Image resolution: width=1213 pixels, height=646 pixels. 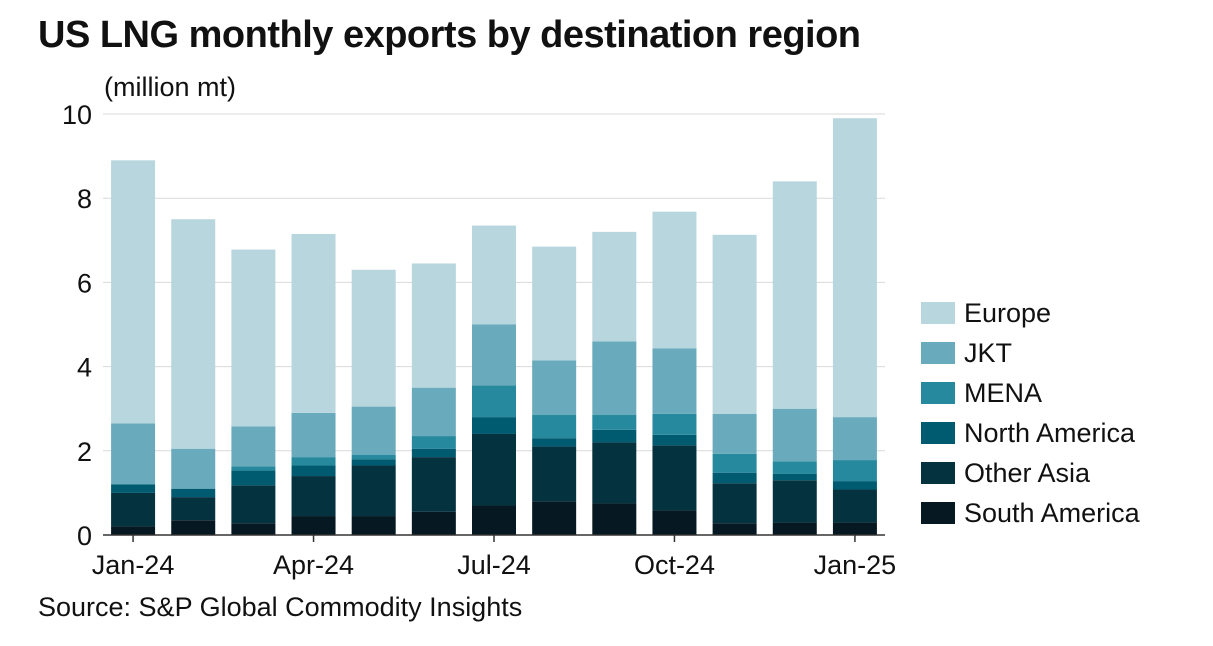 I want to click on x-tick-label: Apr-24, so click(x=313, y=565).